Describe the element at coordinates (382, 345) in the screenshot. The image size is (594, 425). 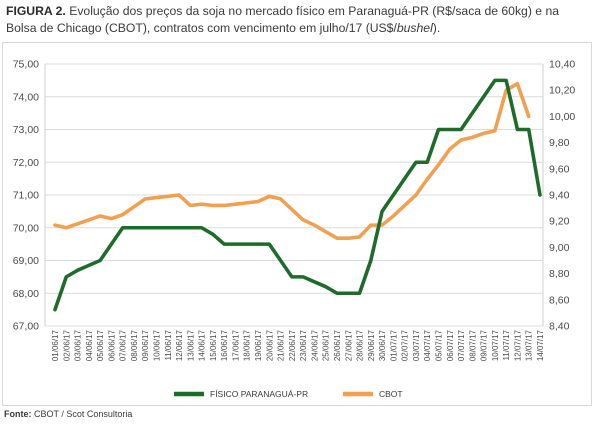
I see `x-tick-label: 30/06/17` at that location.